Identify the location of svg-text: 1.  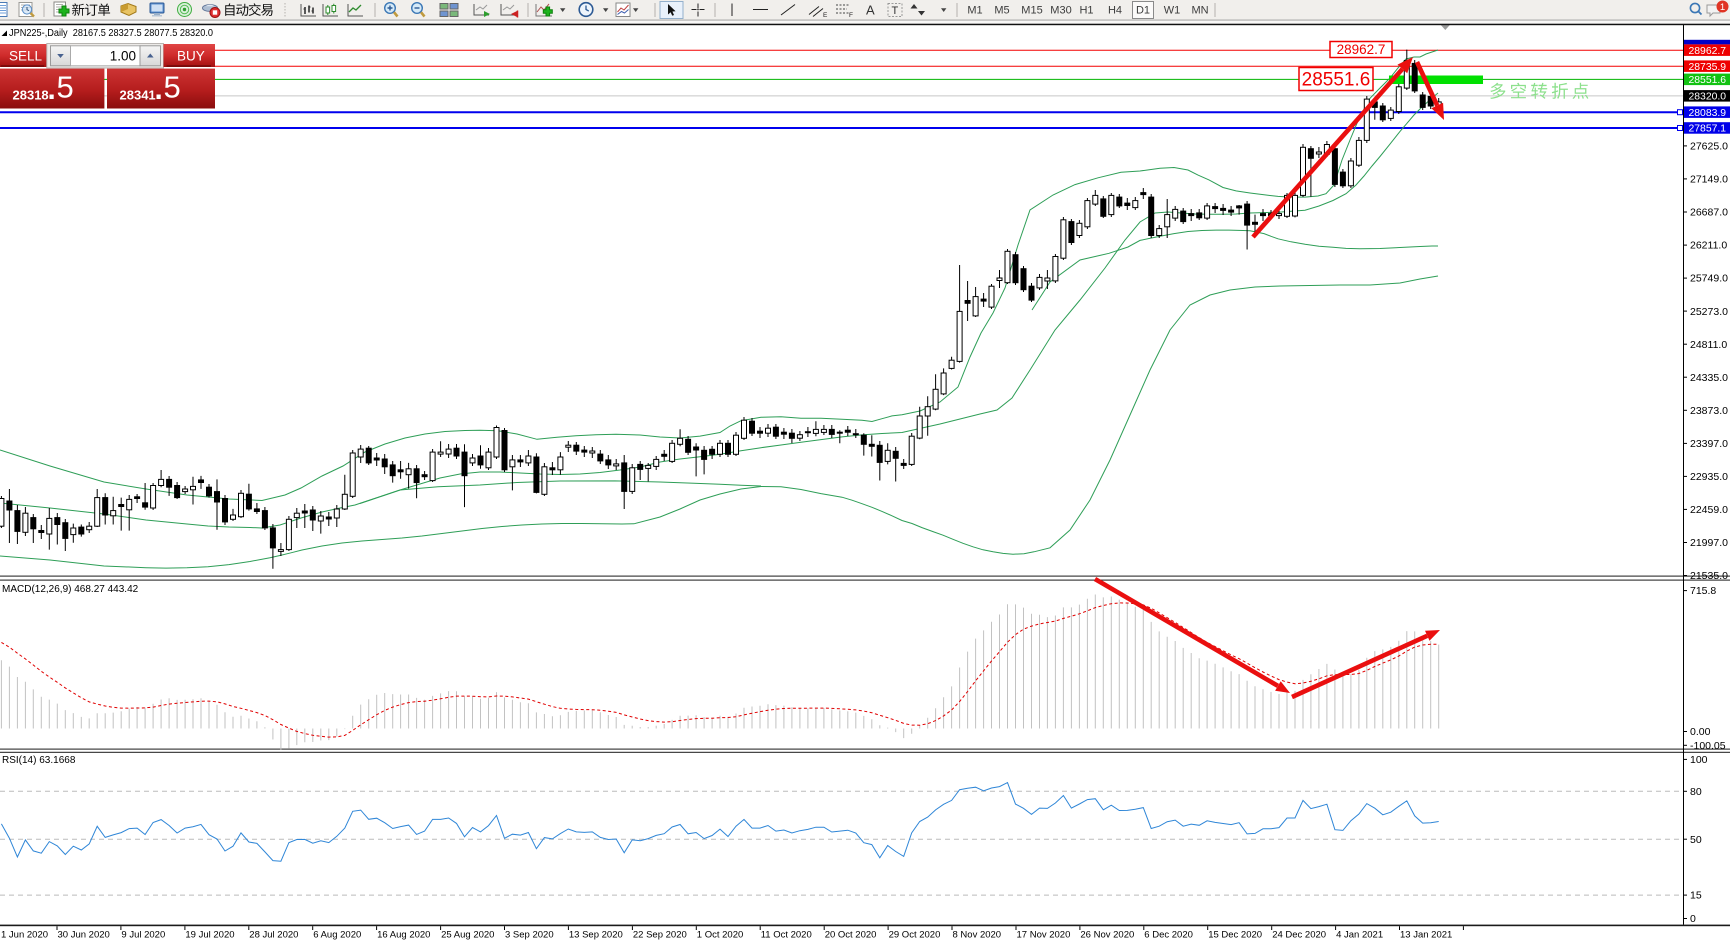
(1722, 7).